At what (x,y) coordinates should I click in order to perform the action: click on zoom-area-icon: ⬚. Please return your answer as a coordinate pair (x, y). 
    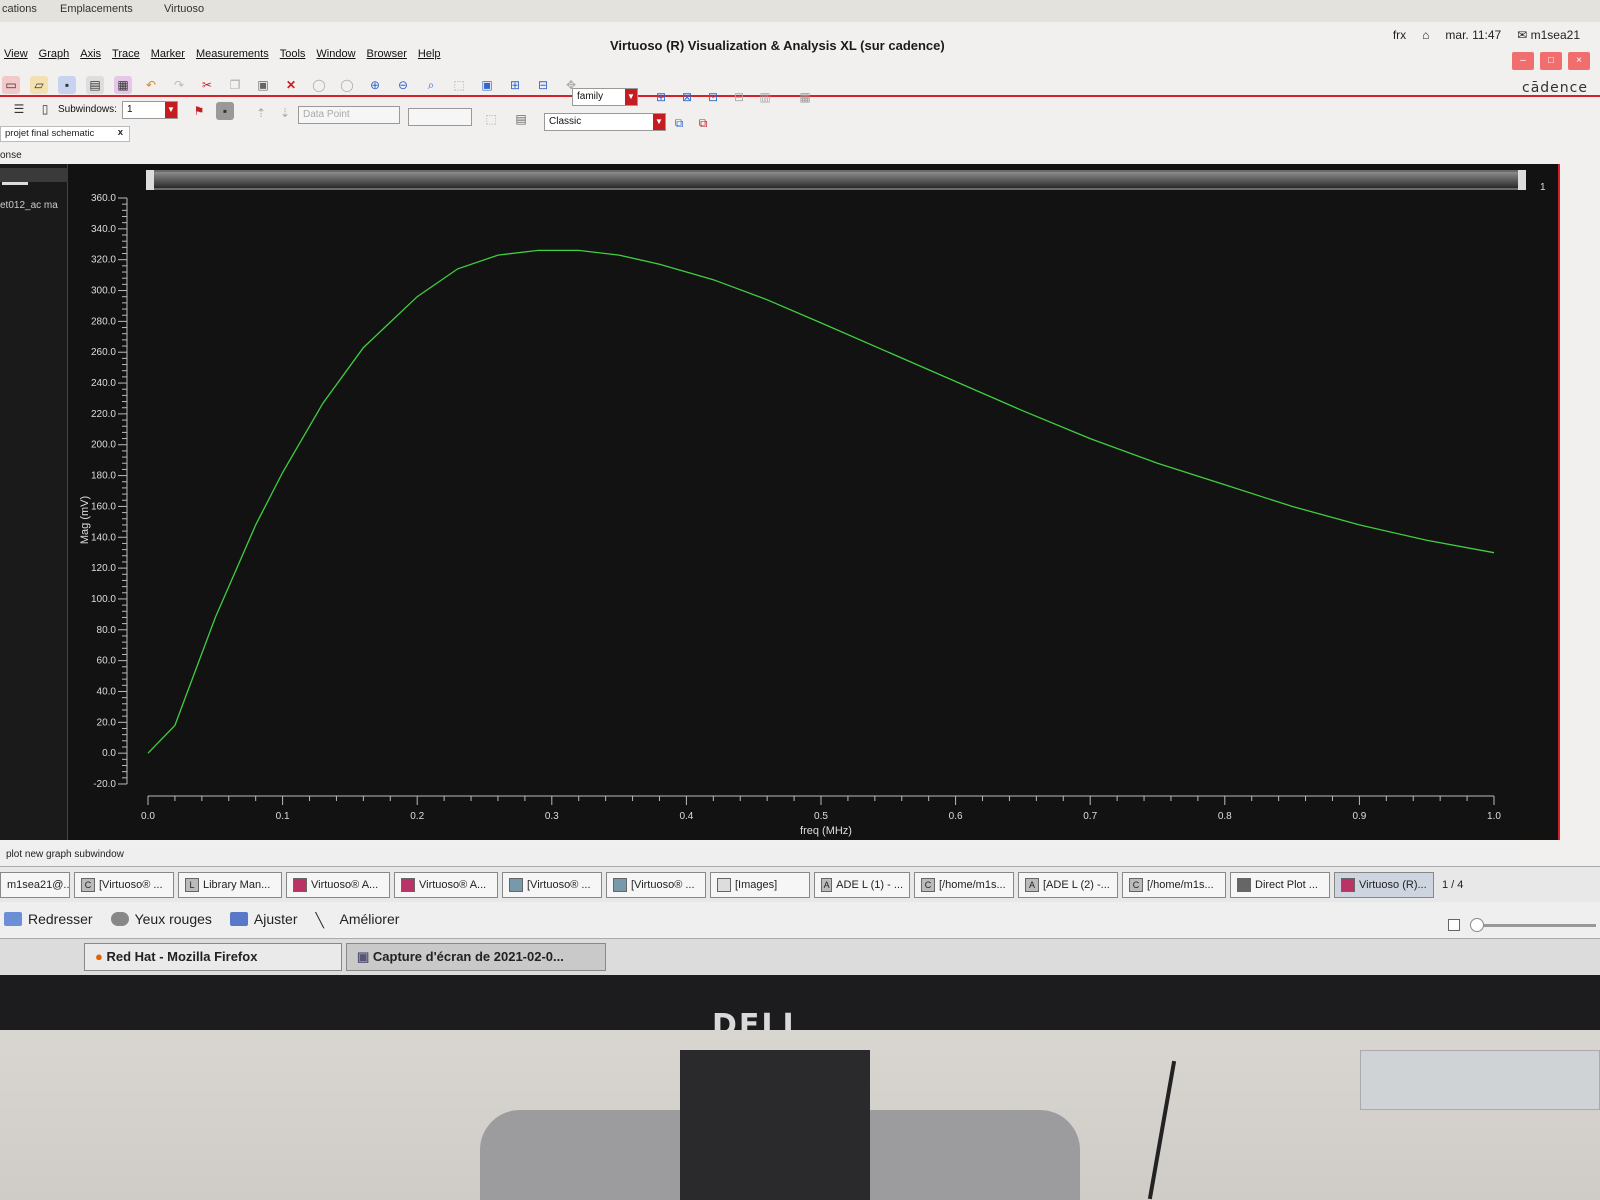
    Looking at the image, I should click on (459, 85).